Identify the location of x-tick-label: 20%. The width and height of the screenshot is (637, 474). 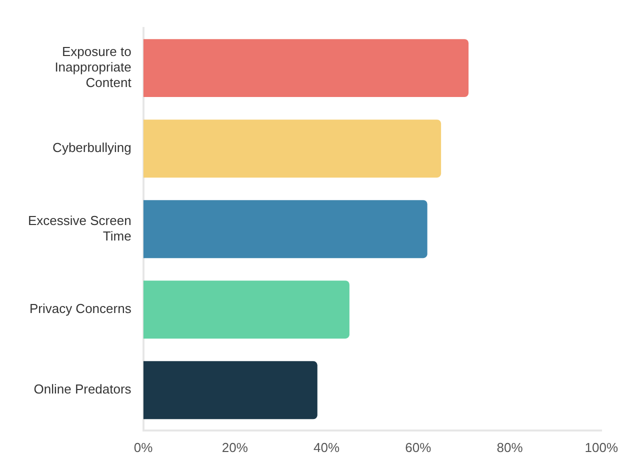
(235, 447).